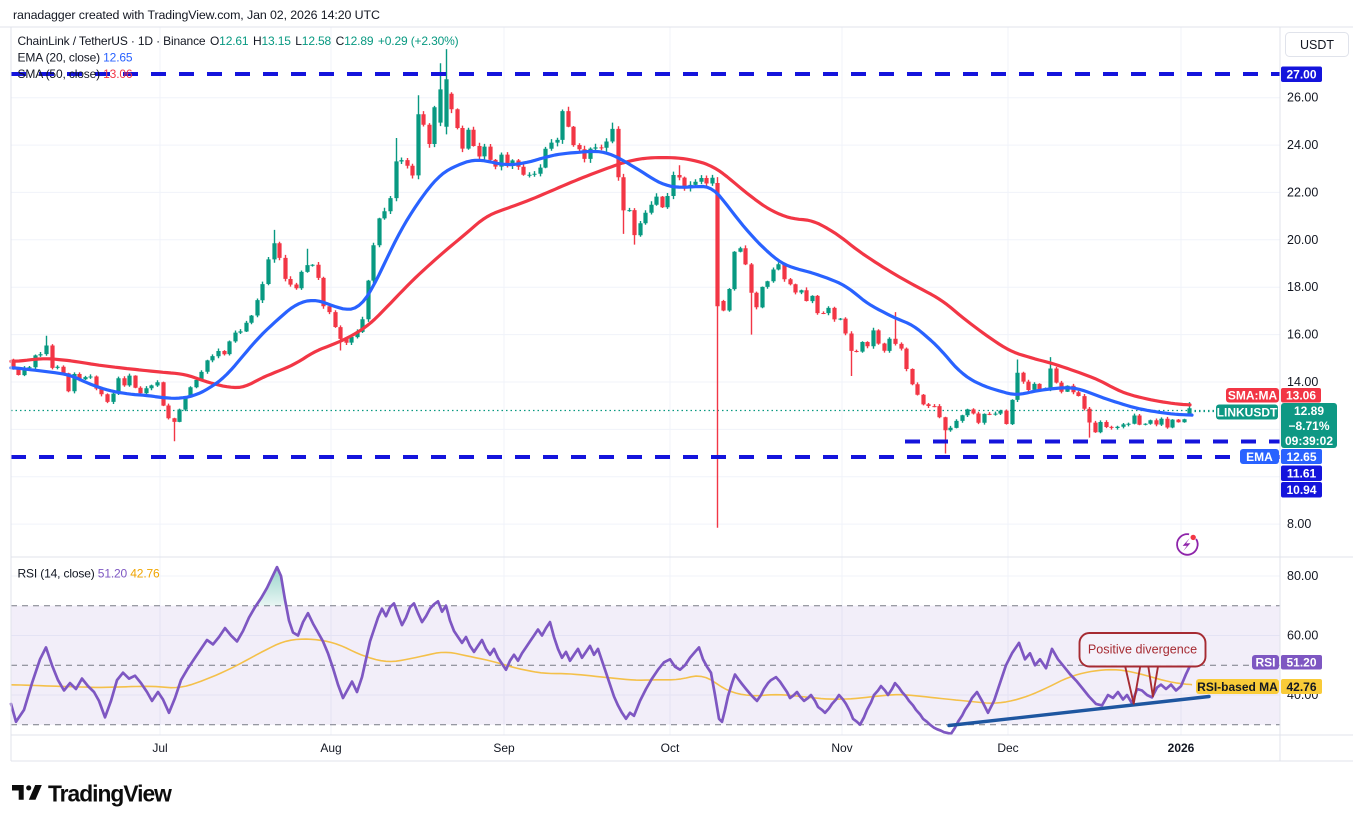 This screenshot has width=1353, height=823. I want to click on svg-text: SMA (50, close) 13.06, so click(75, 74).